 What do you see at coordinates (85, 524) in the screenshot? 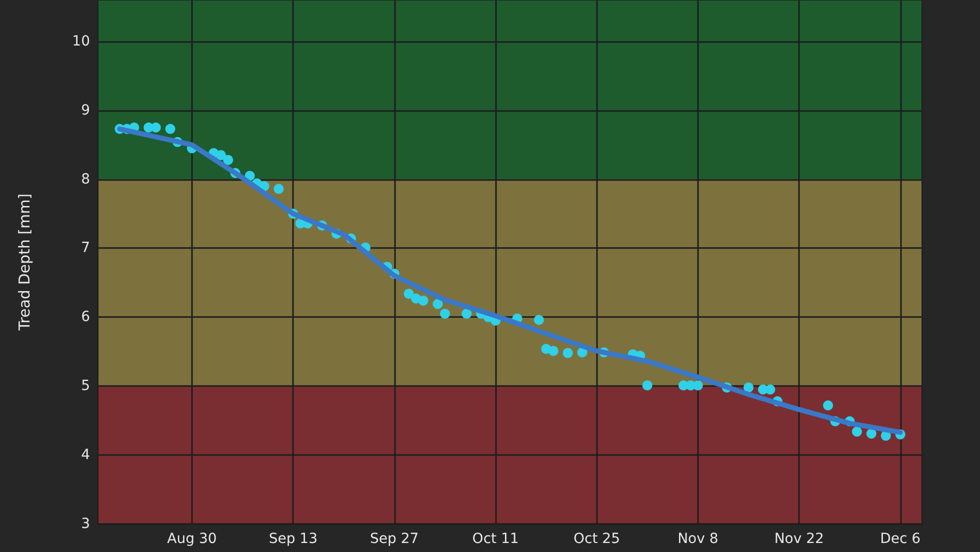
I see `y-tick-label: 3` at bounding box center [85, 524].